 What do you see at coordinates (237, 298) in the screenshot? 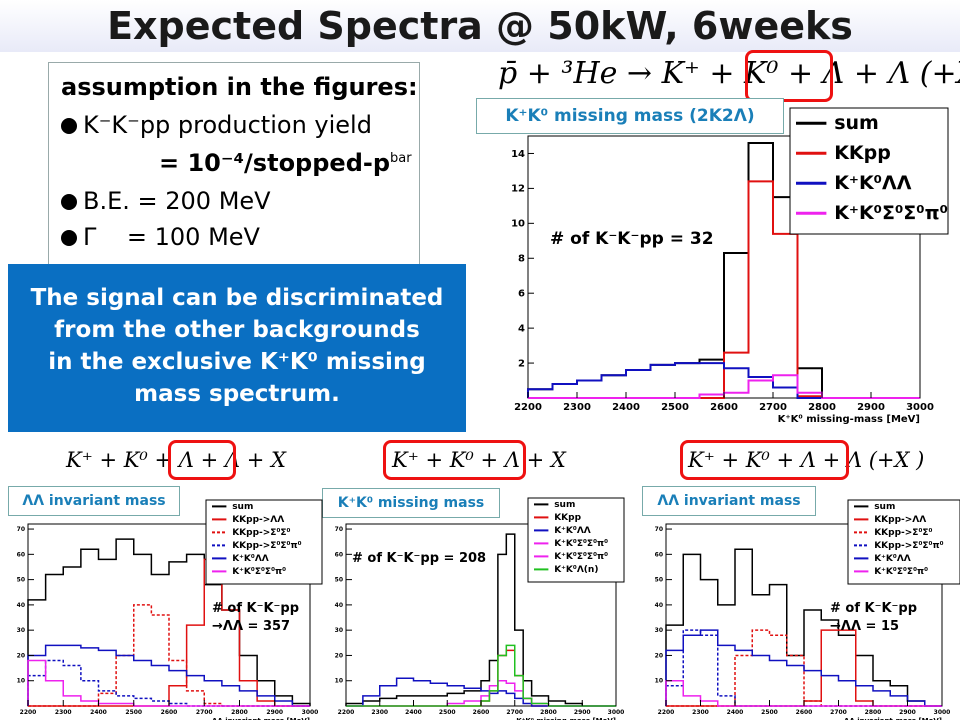
I see `signal-line: The signal can be discriminated` at bounding box center [237, 298].